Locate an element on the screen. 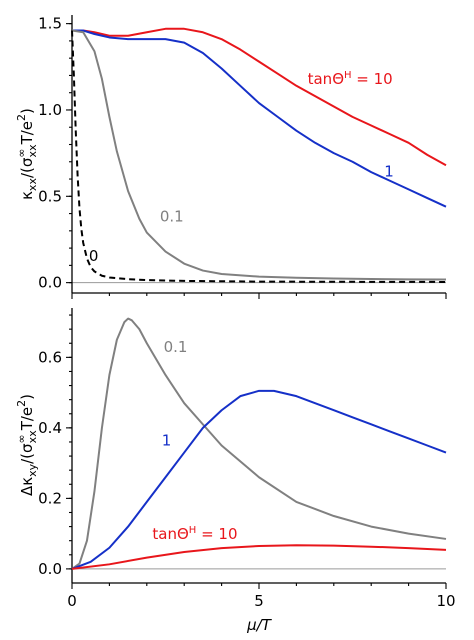 This screenshot has width=474, height=640. y-tick-label: 1.5 is located at coordinates (50, 24).